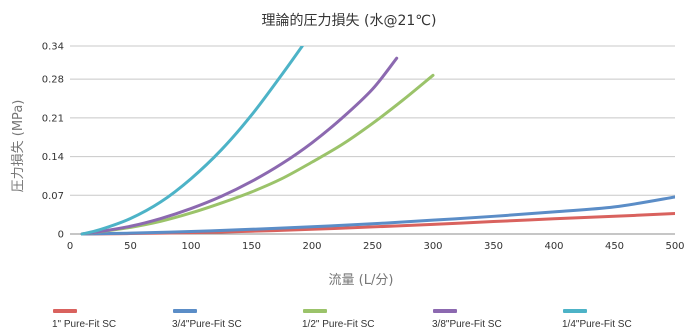 The image size is (698, 329). What do you see at coordinates (18, 146) in the screenshot?
I see `y-axis-label: 圧力損失 (MPa)` at bounding box center [18, 146].